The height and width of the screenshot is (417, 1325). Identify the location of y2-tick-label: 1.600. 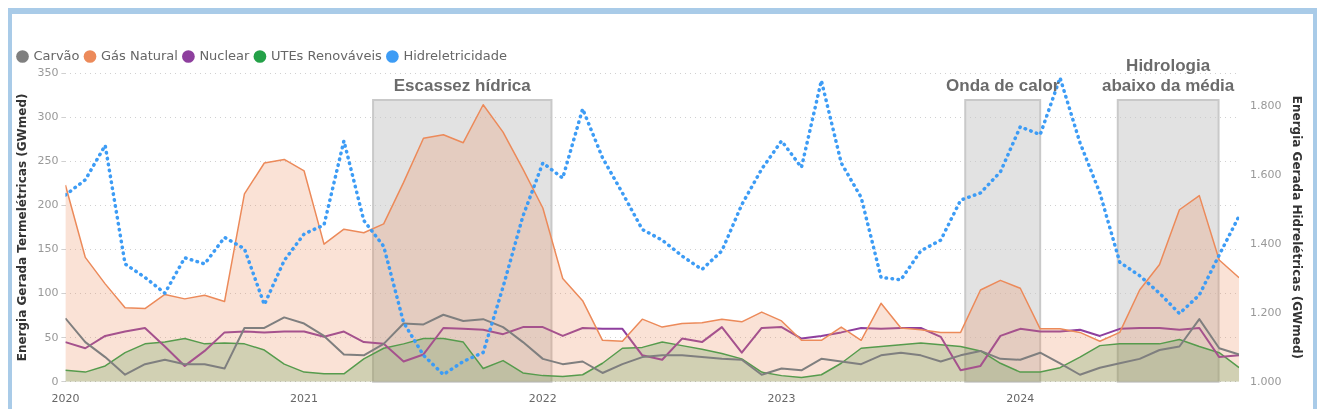
(1266, 174).